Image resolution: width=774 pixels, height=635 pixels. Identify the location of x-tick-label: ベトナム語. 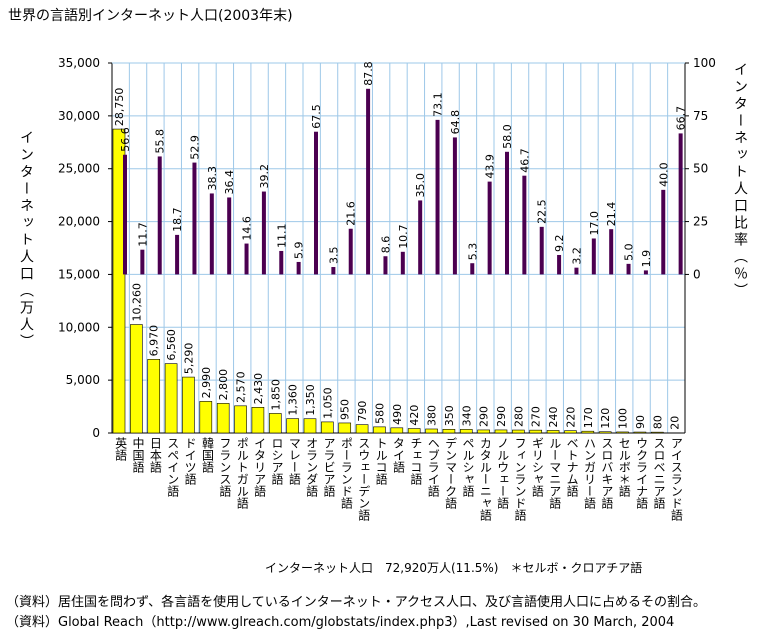
(572, 467).